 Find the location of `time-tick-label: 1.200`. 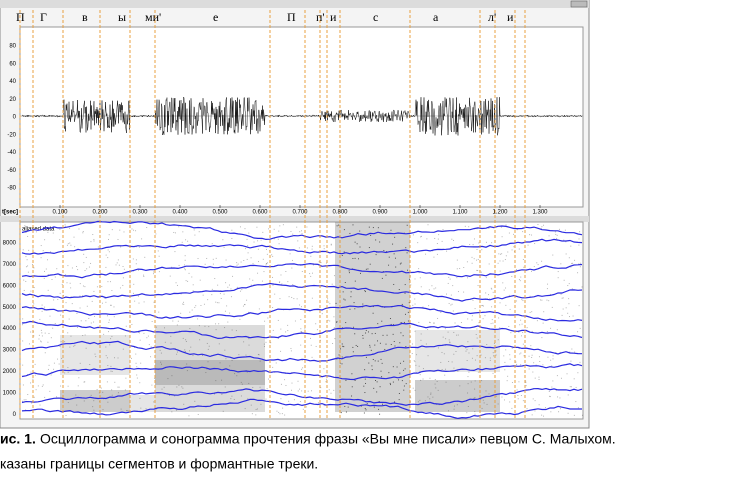

time-tick-label: 1.200 is located at coordinates (500, 213).